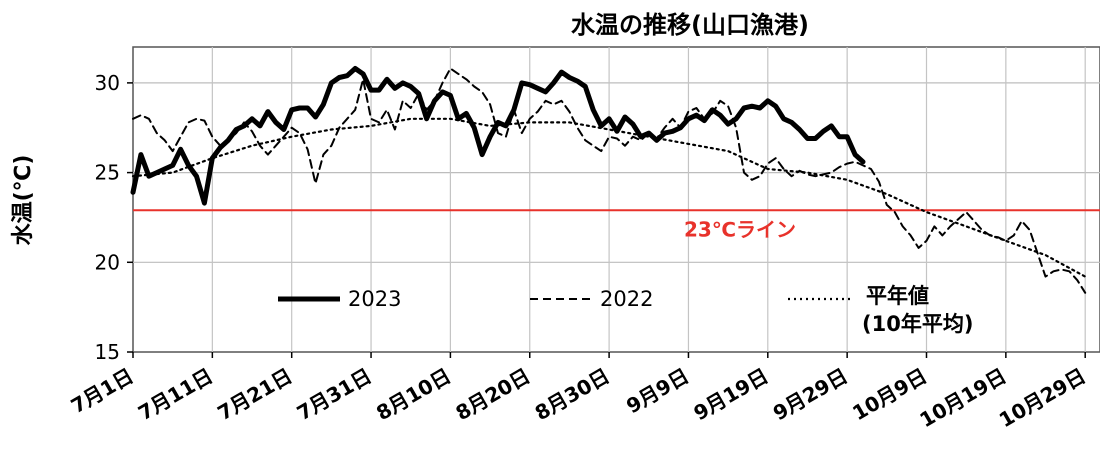 The height and width of the screenshot is (453, 1100). I want to click on legend-label-2023: 2023, so click(374, 299).